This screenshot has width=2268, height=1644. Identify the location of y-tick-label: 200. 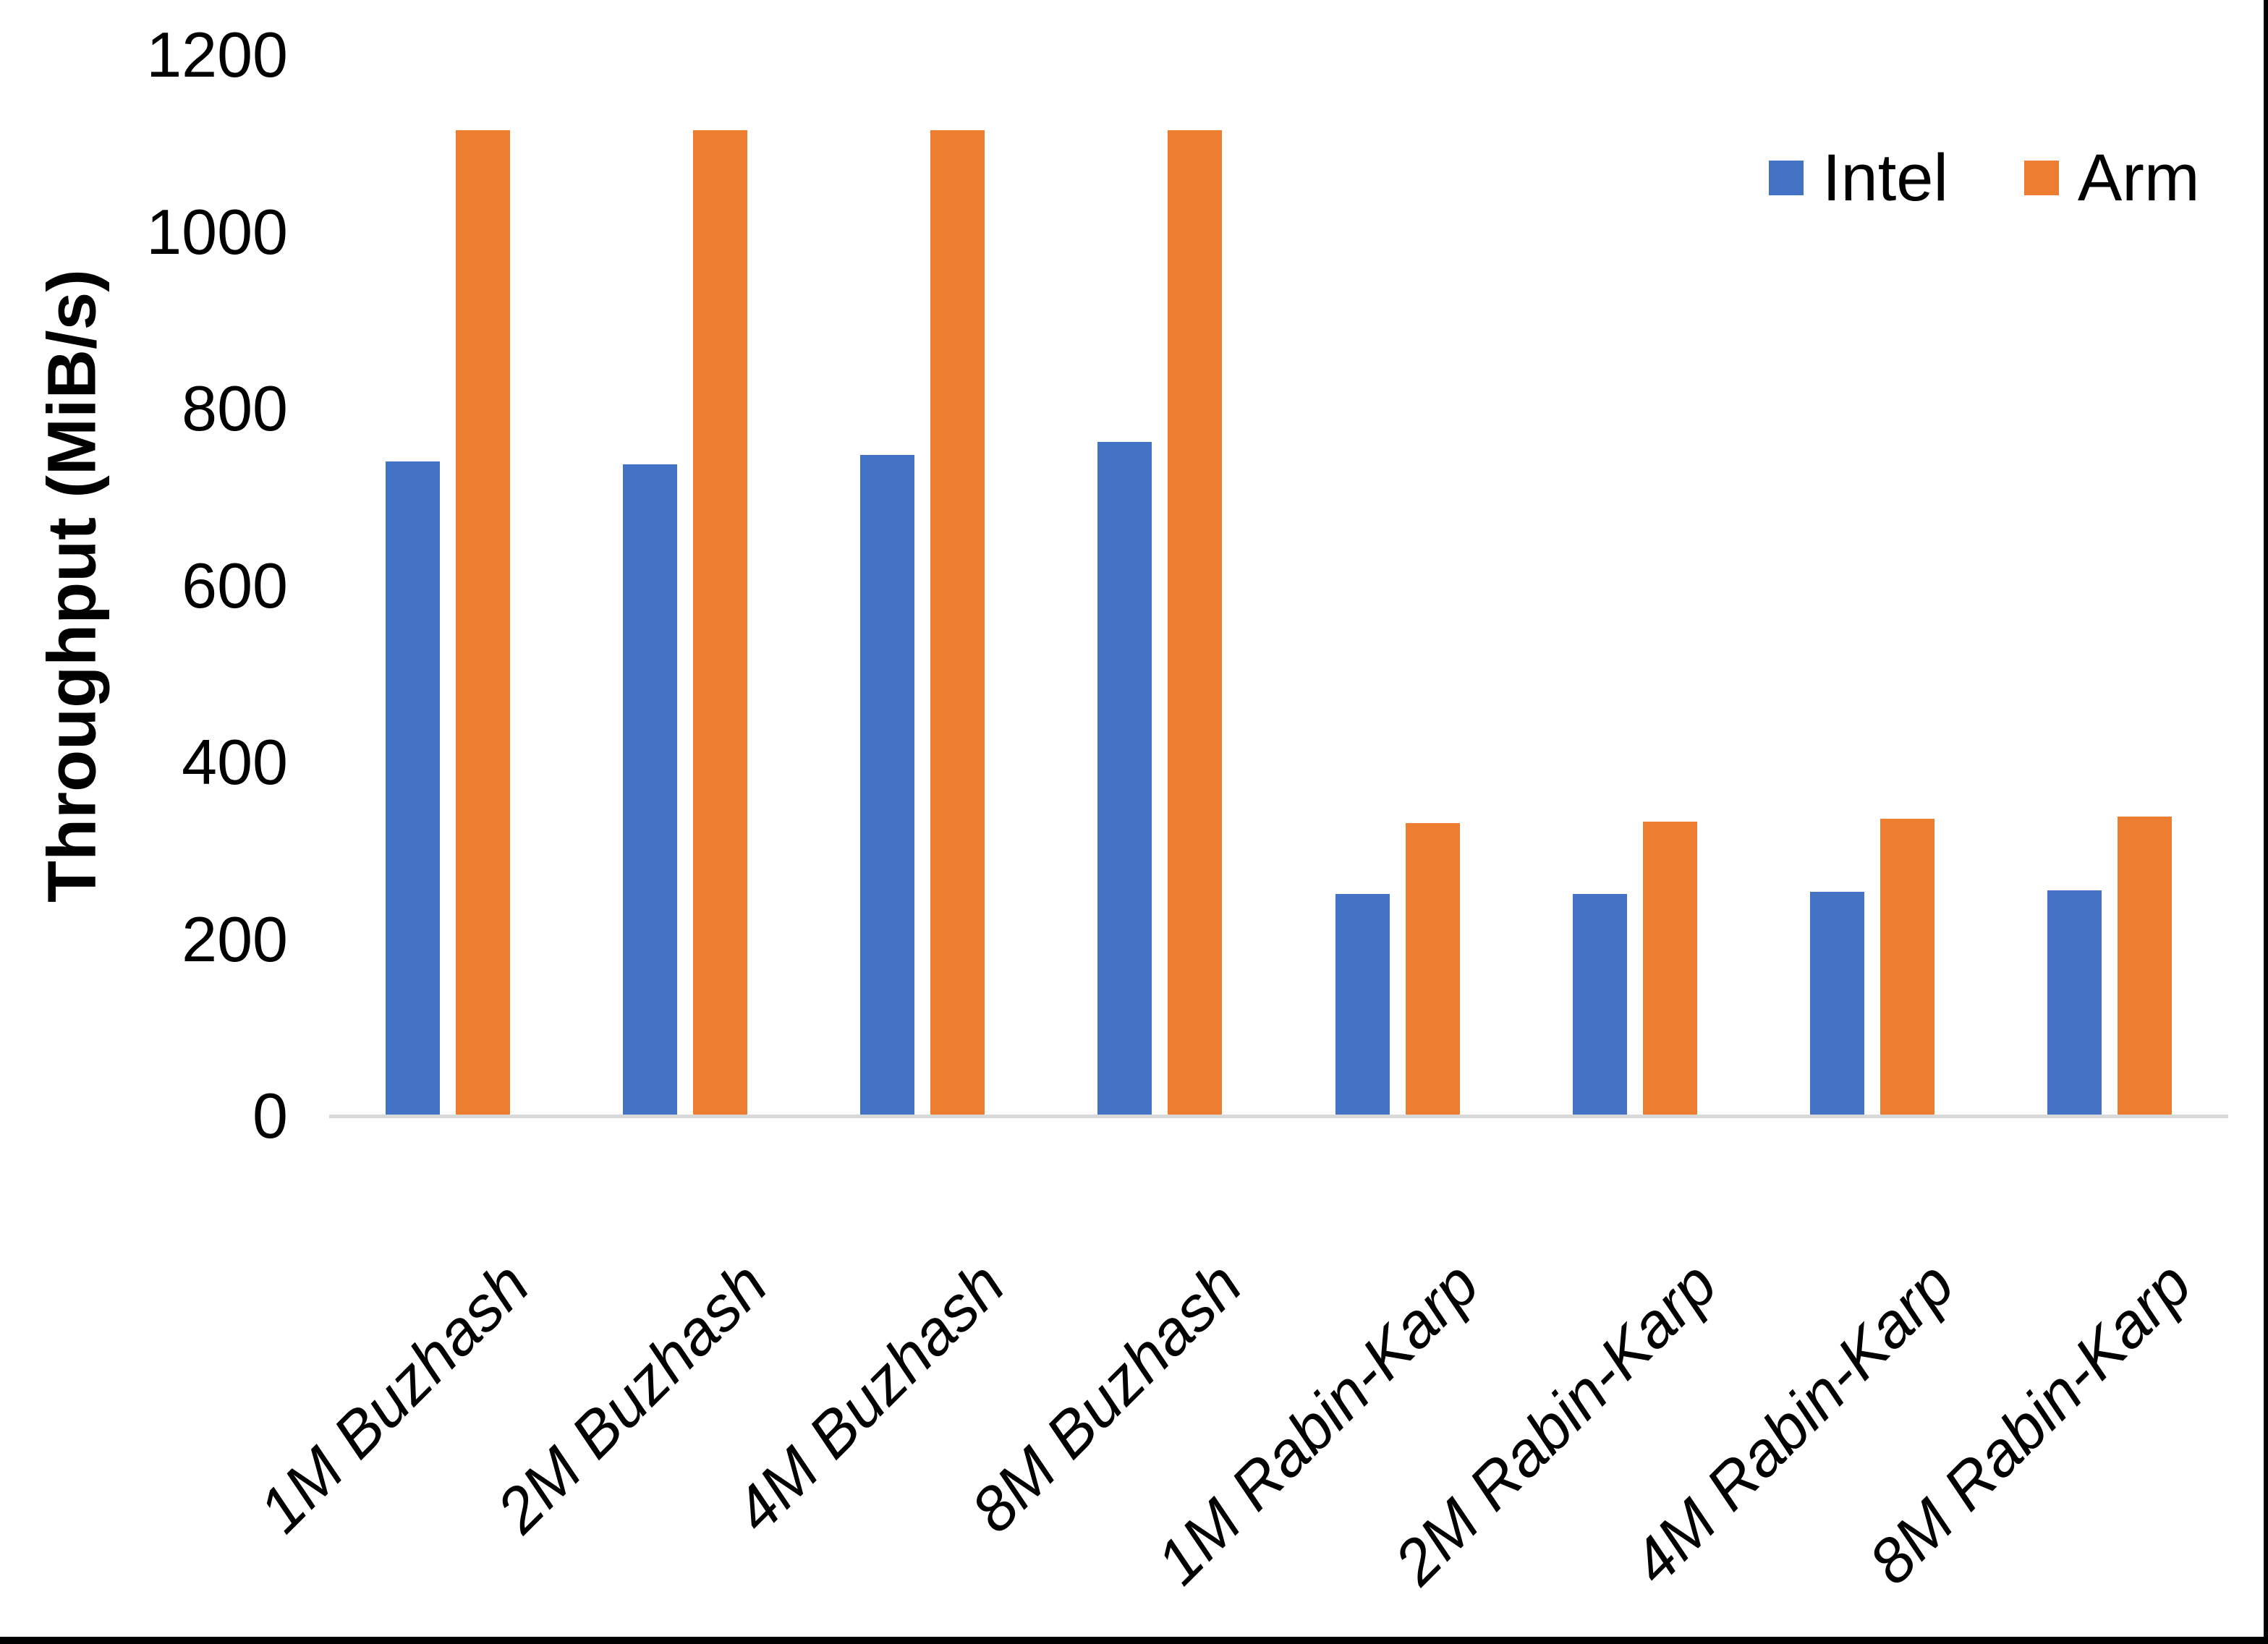
(235, 939).